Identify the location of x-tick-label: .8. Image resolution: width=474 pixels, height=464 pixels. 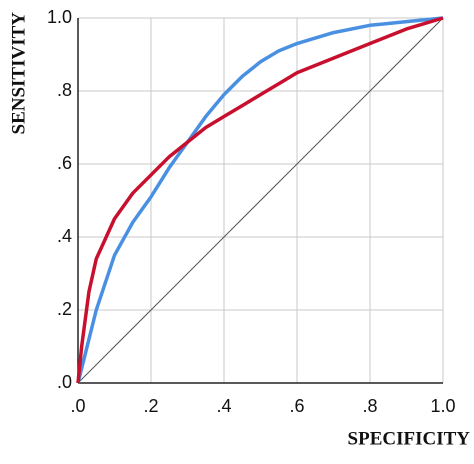
(369, 406).